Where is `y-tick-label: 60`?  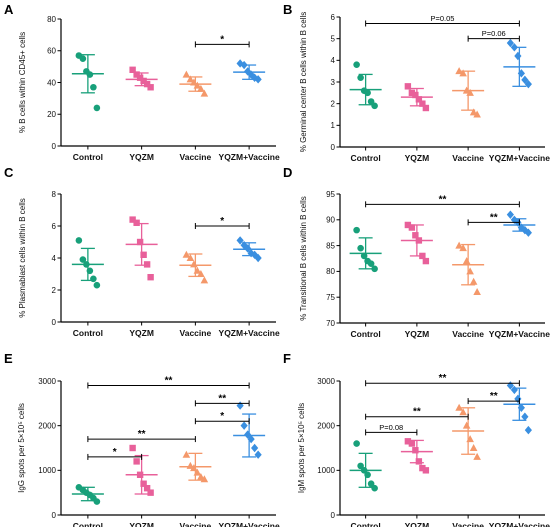 y-tick-label: 60 is located at coordinates (51, 51).